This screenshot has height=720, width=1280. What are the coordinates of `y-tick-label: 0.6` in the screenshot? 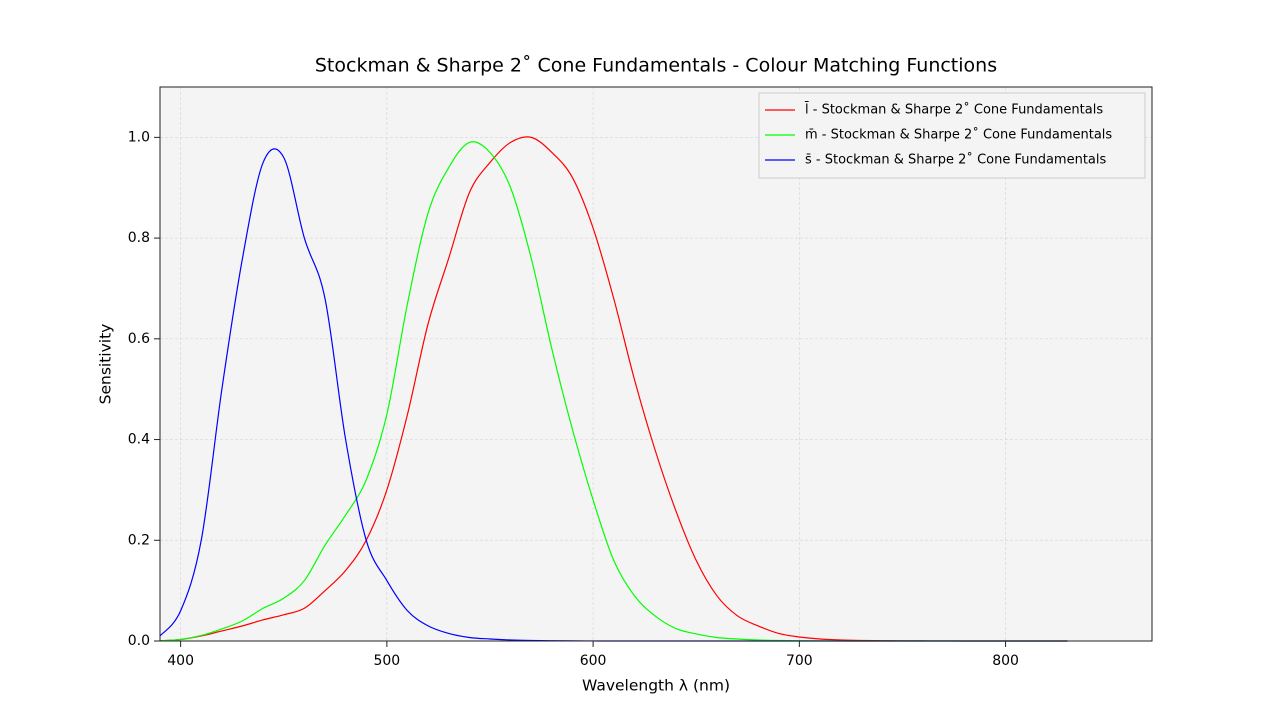 It's located at (139, 339).